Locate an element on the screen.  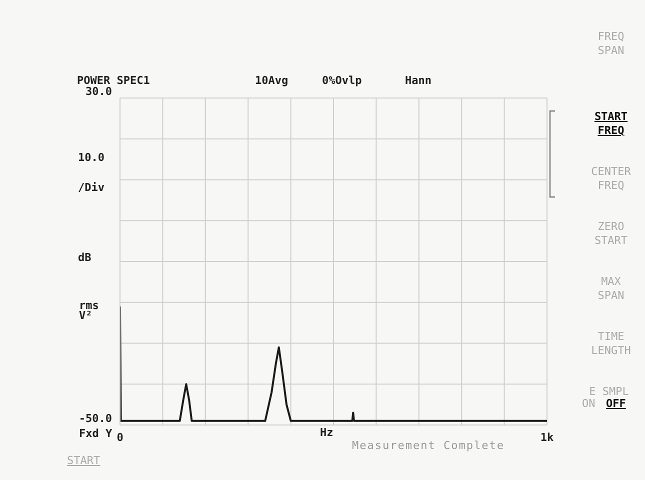
x-axis-title: Hz is located at coordinates (327, 432).